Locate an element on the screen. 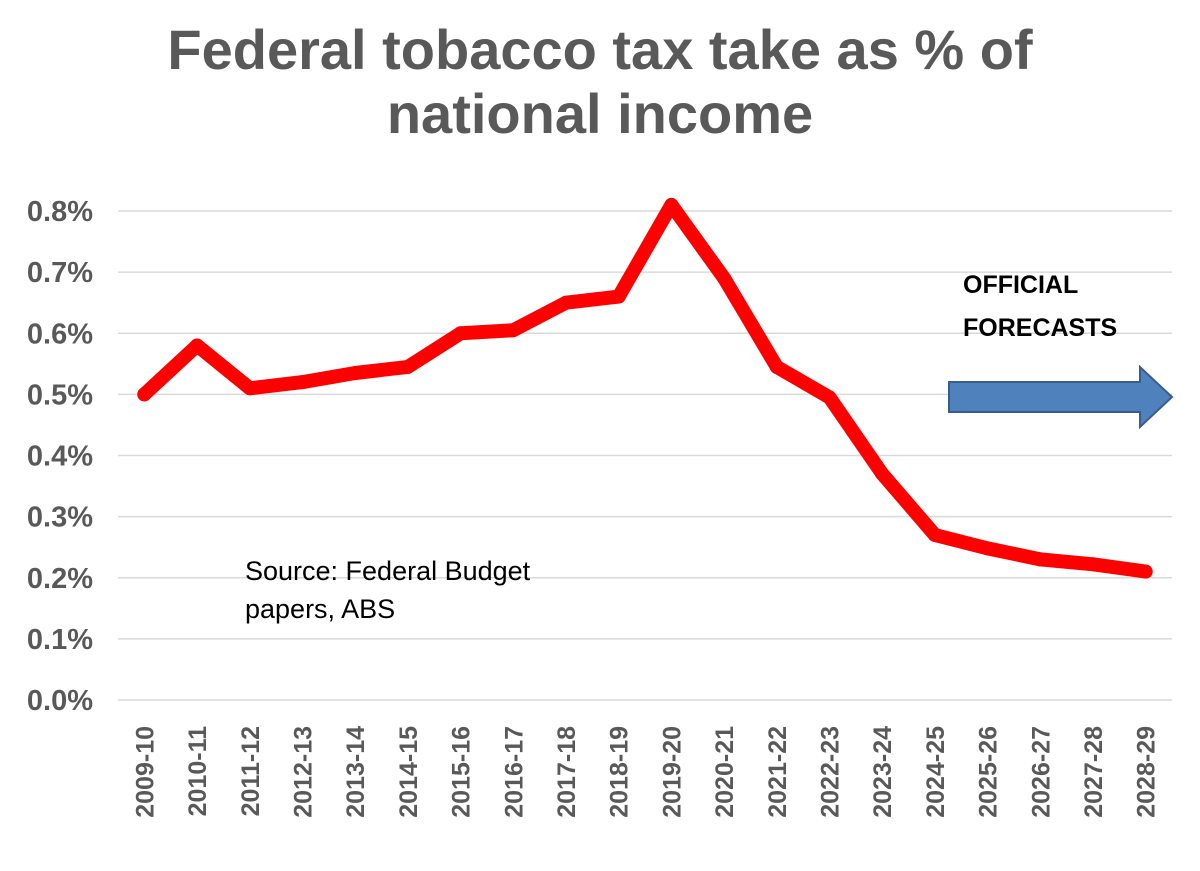 This screenshot has height=871, width=1200. x-tick-label: 2024-25 is located at coordinates (936, 772).